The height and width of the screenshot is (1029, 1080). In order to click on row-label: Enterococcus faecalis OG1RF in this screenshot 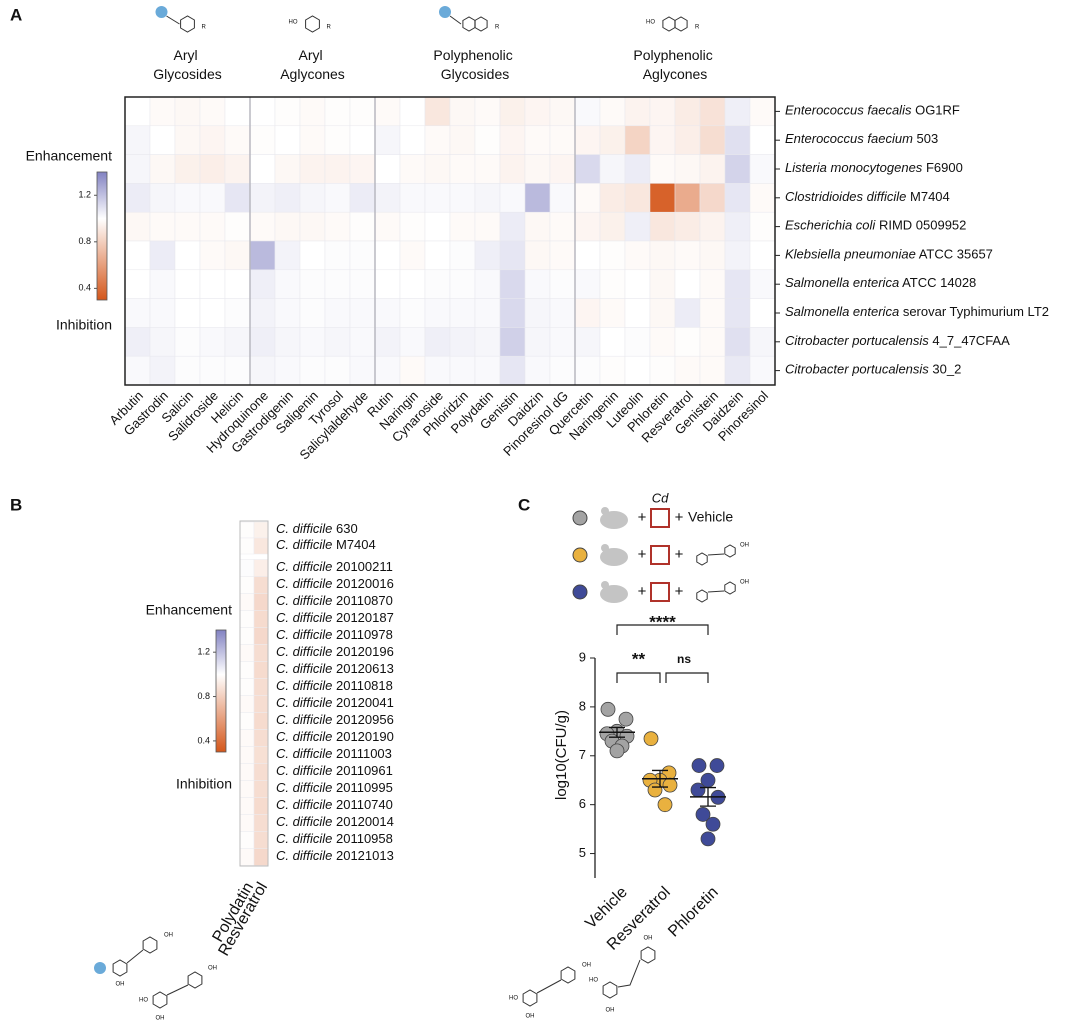, I will do `click(872, 110)`.